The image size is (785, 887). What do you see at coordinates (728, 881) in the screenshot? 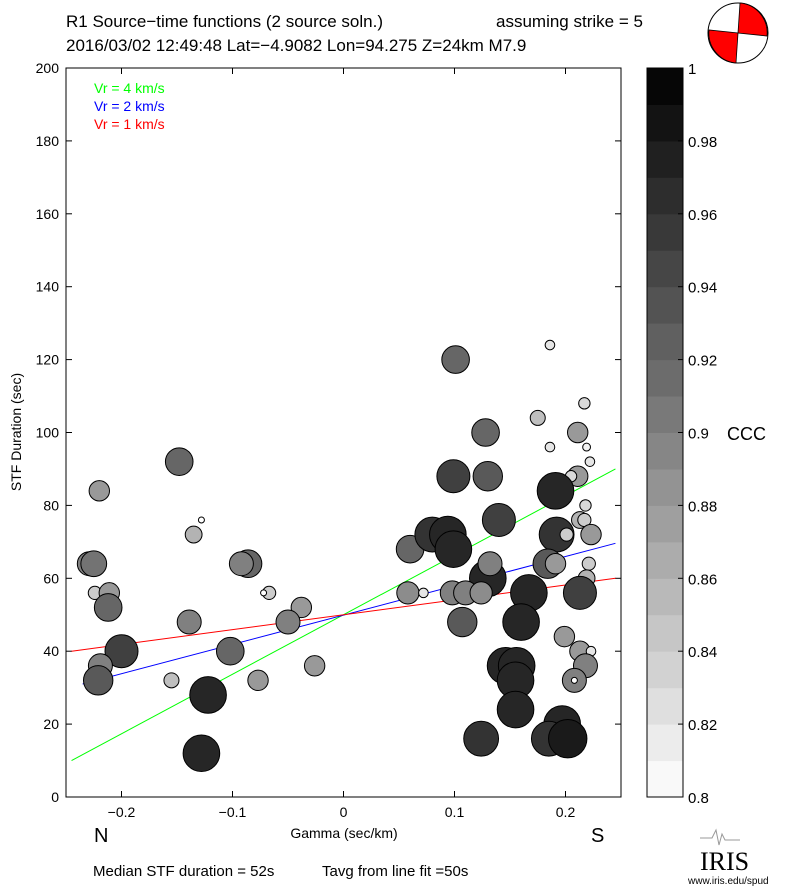
I see `iris-url: www.iris.edu/spud` at bounding box center [728, 881].